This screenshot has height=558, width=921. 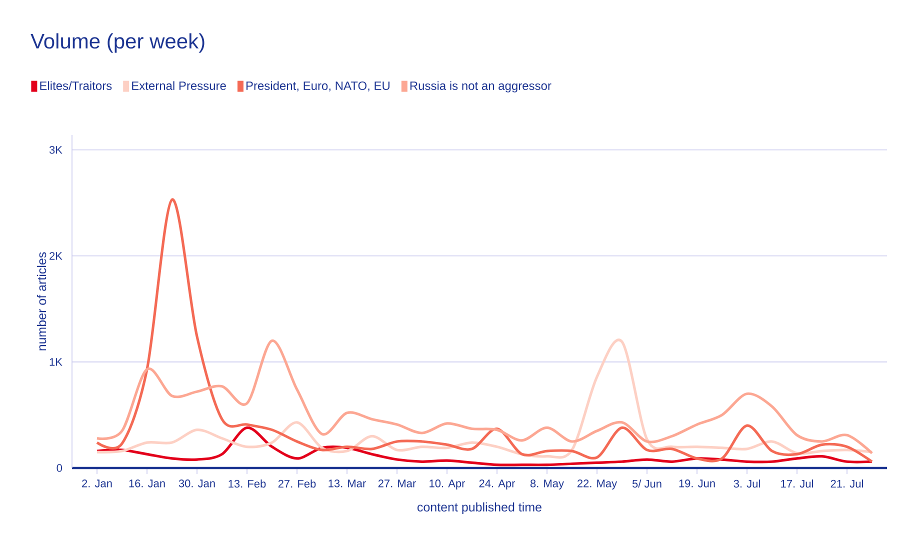 What do you see at coordinates (56, 256) in the screenshot?
I see `y-tick-label: 2K` at bounding box center [56, 256].